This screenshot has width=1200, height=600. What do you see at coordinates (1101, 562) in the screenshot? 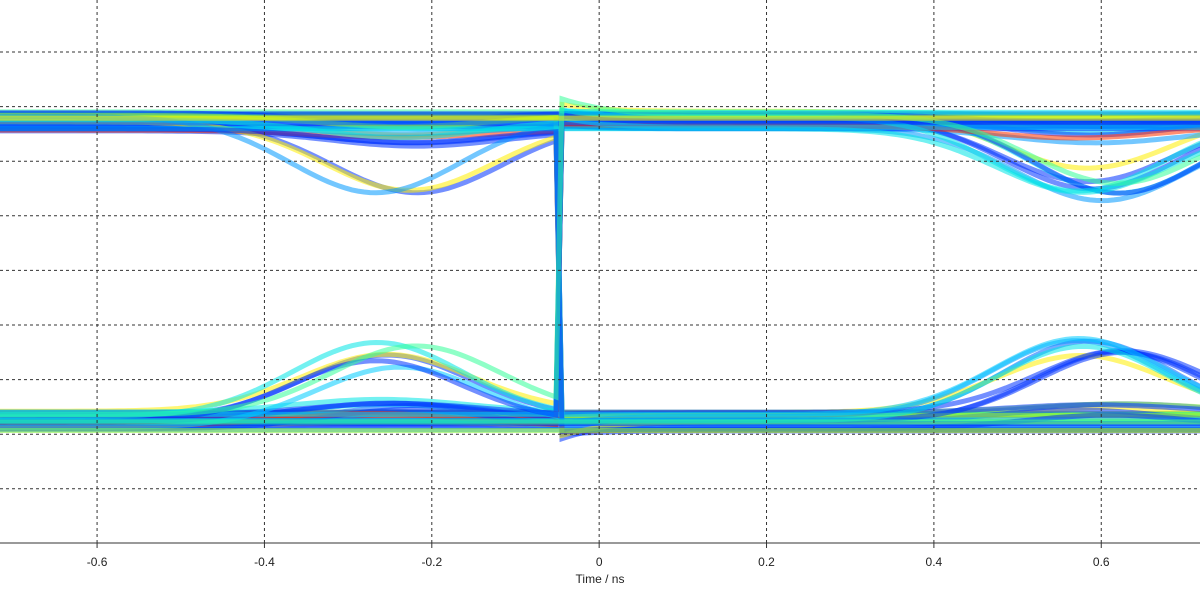
I see `x-tick-label: 0.6` at bounding box center [1101, 562].